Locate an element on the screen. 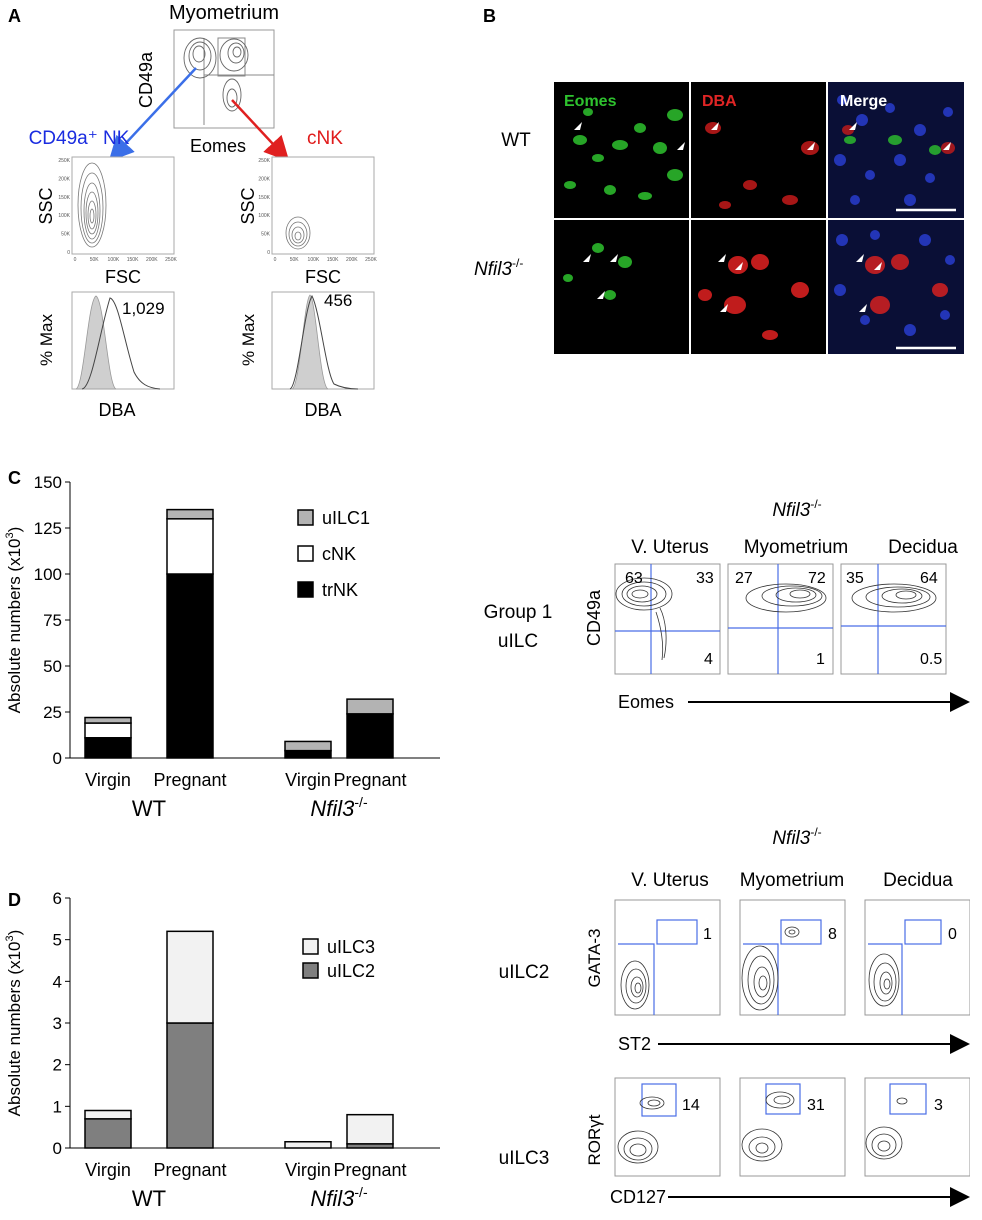  arrow-to-cnk is located at coordinates (260, 130).